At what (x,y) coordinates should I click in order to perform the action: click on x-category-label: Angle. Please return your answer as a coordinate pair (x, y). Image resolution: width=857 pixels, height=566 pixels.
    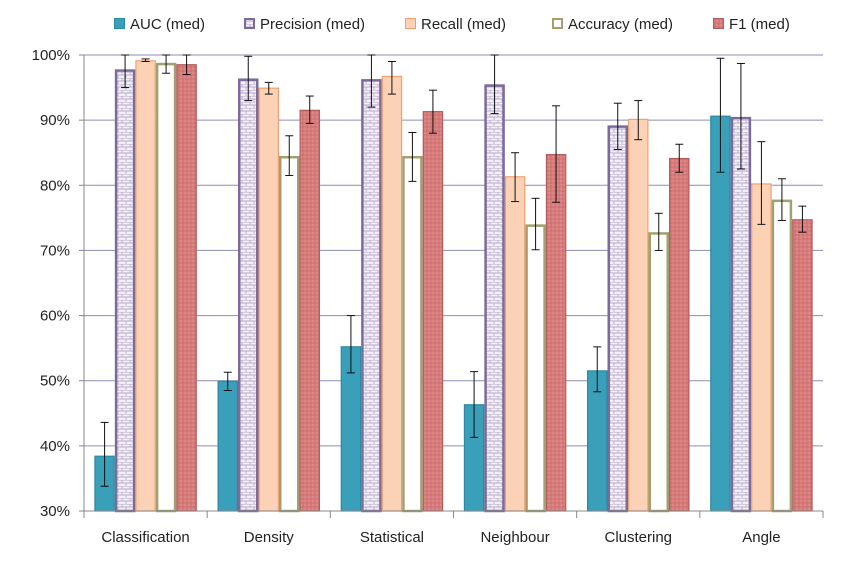
    Looking at the image, I should click on (761, 537).